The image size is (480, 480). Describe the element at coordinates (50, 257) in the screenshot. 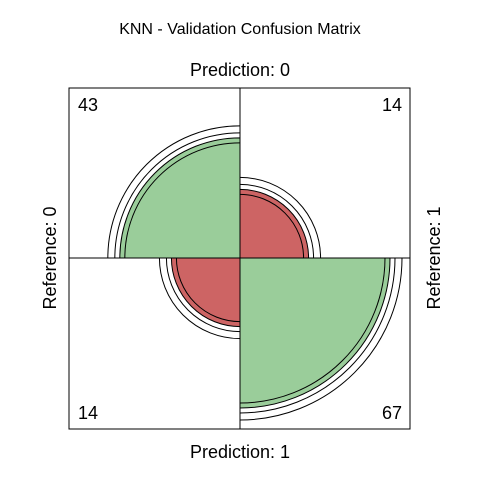

I see `left-label: Reference: 0` at that location.